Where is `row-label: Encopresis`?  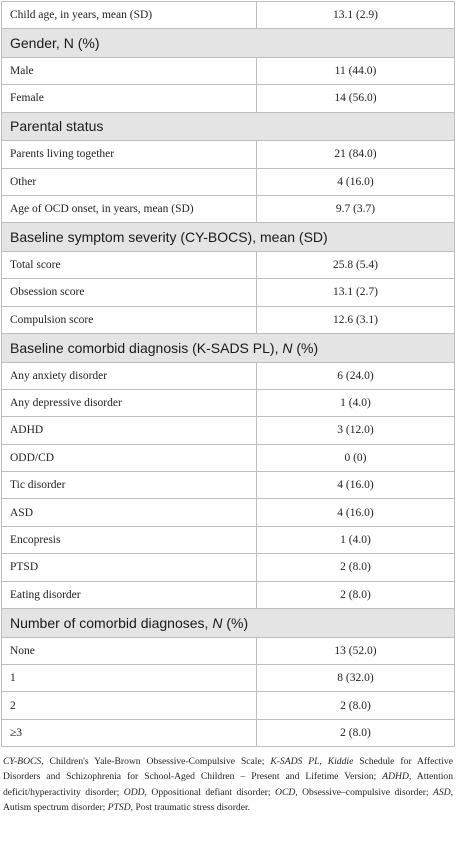 row-label: Encopresis is located at coordinates (129, 540).